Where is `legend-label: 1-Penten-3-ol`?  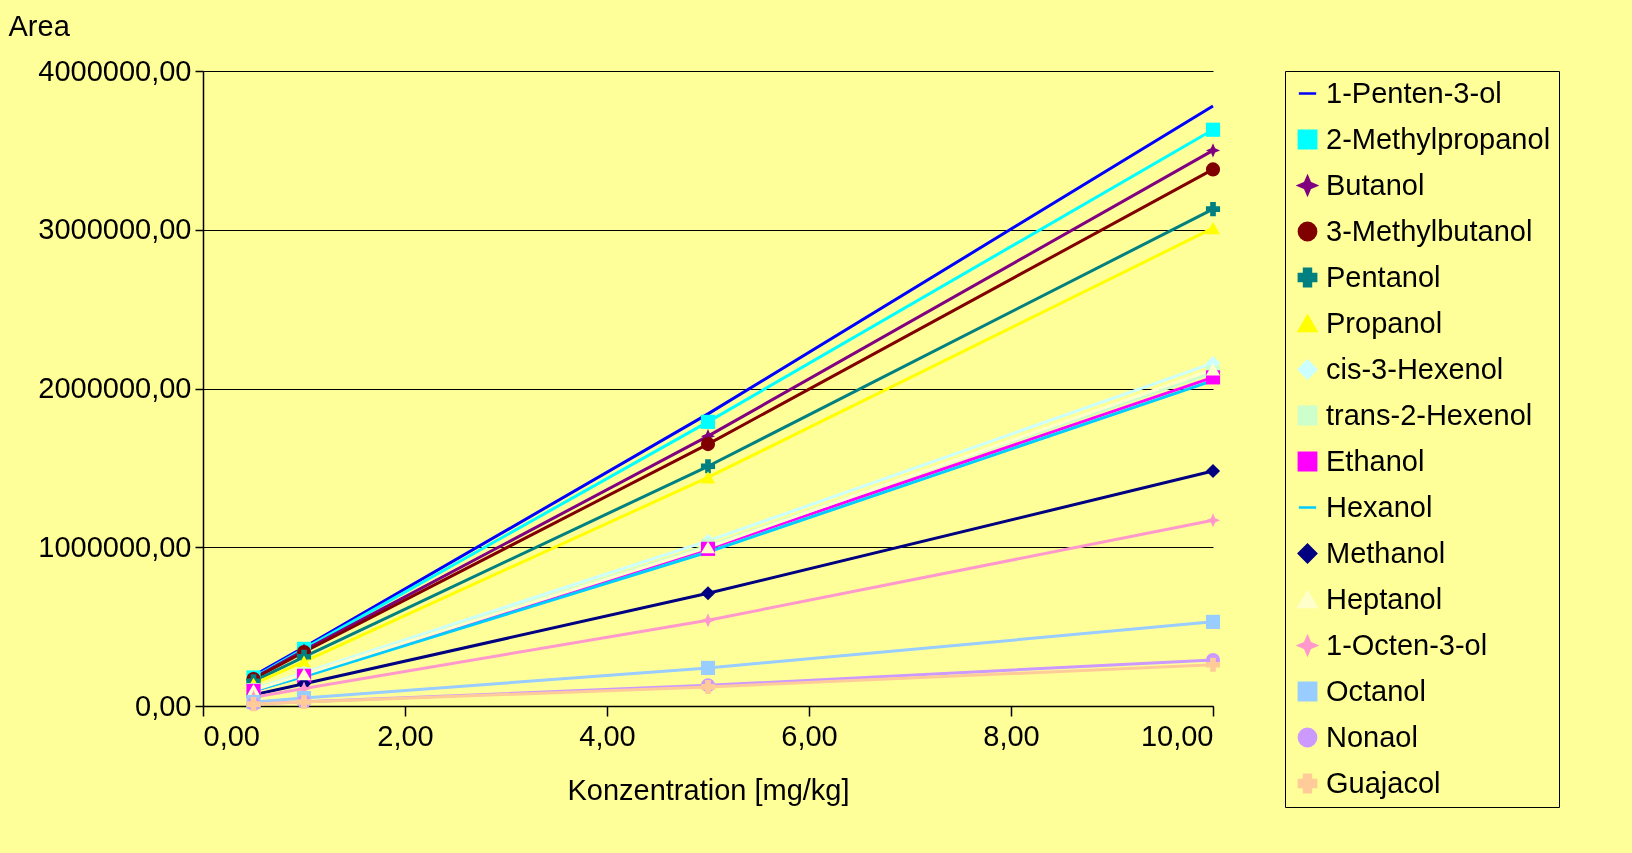 legend-label: 1-Penten-3-ol is located at coordinates (1414, 92).